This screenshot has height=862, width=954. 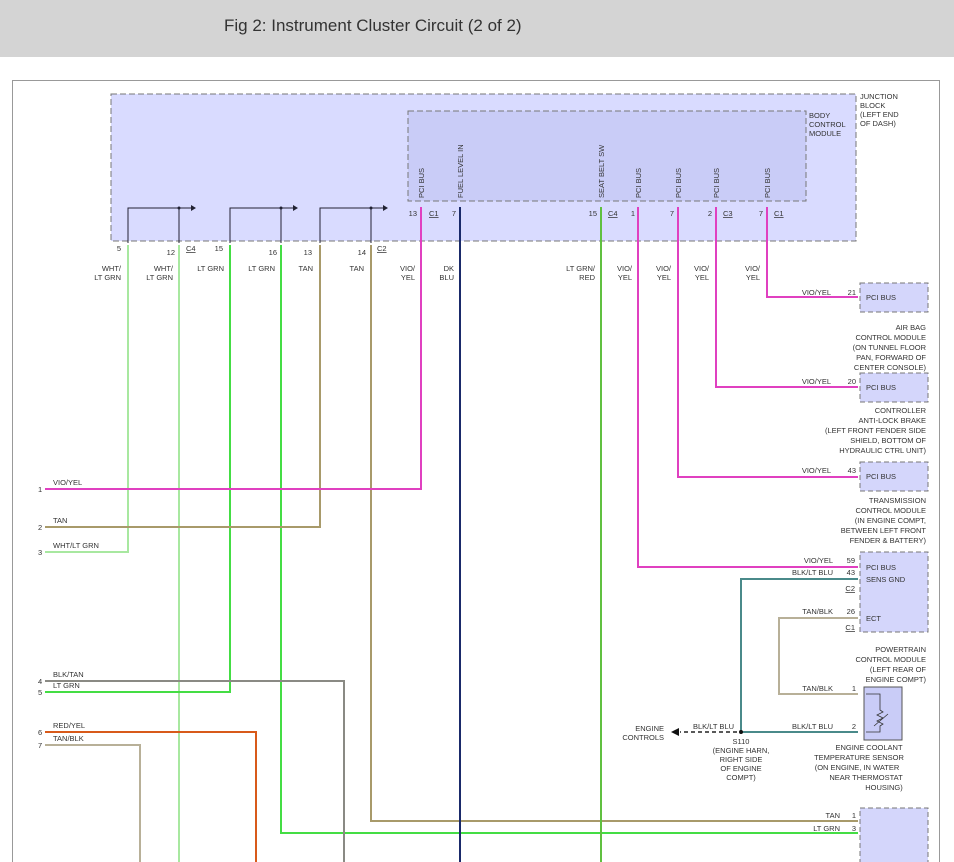 I want to click on arrow-left-icon, so click(x=675, y=732).